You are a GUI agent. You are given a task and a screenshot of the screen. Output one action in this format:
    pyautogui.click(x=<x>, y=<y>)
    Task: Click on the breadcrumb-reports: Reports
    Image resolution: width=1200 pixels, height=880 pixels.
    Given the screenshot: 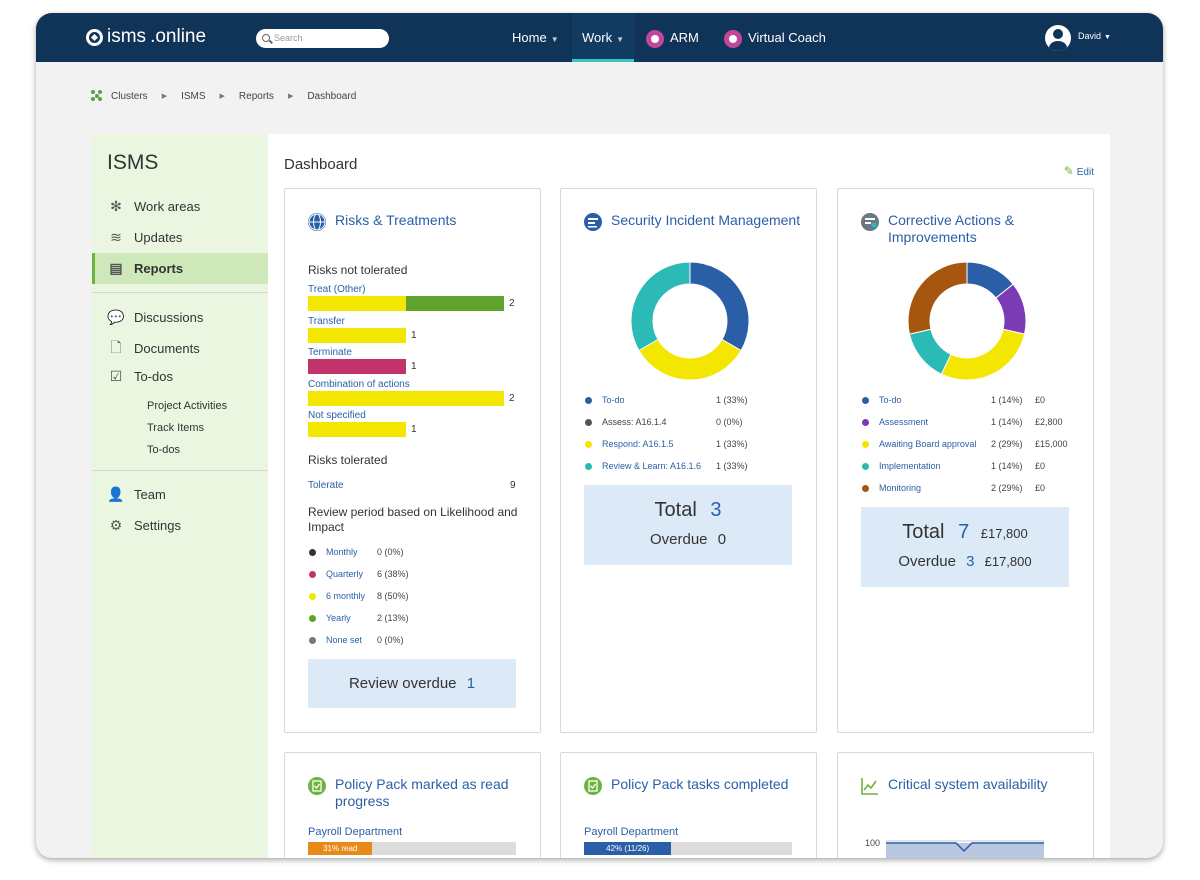 What is the action you would take?
    pyautogui.click(x=256, y=96)
    